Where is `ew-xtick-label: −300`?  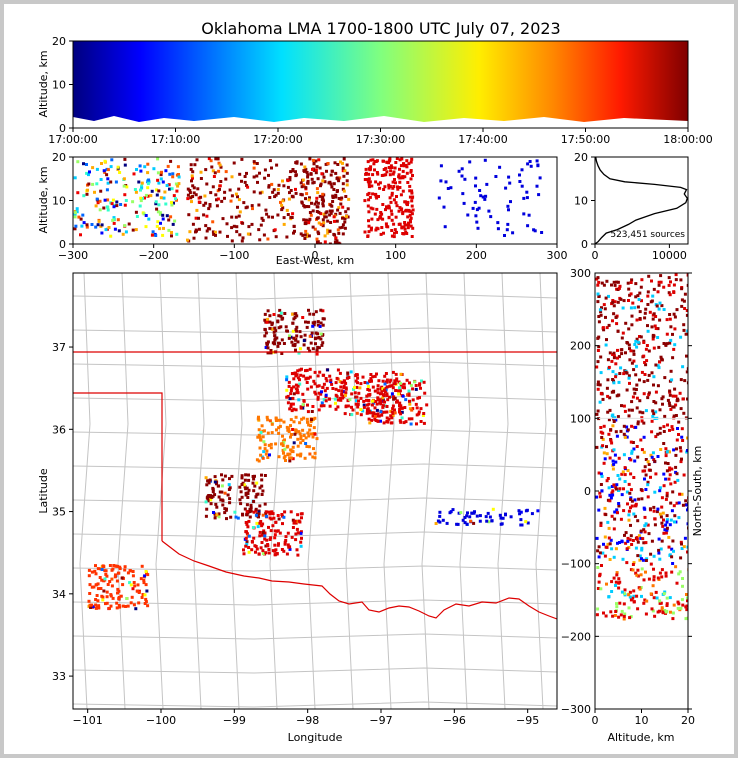
ew-xtick-label: −300 is located at coordinates (73, 255).